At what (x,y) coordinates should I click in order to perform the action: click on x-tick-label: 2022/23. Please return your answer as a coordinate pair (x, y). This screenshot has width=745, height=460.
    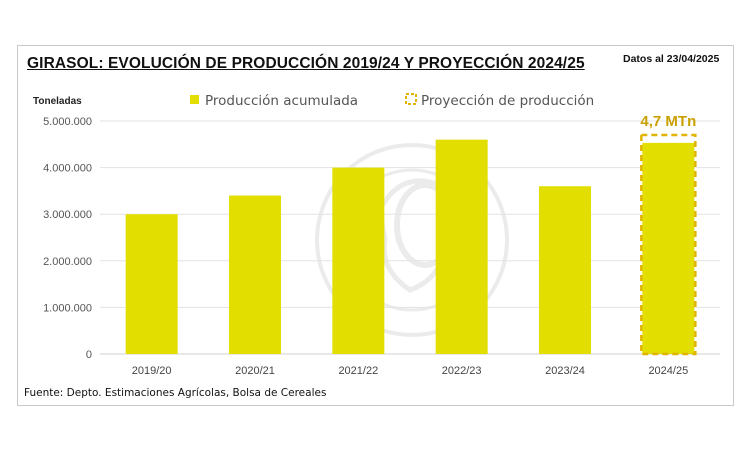
    Looking at the image, I should click on (462, 371).